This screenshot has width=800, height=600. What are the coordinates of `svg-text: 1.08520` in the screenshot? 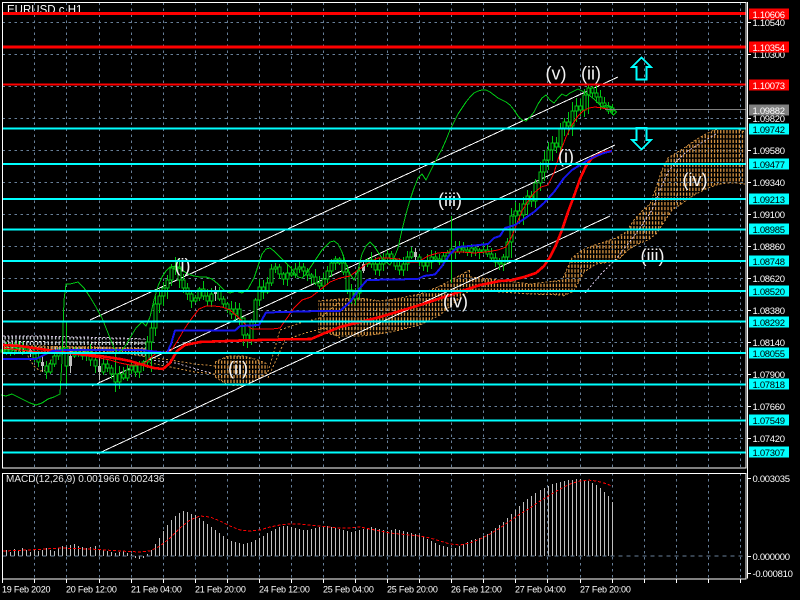 It's located at (769, 292).